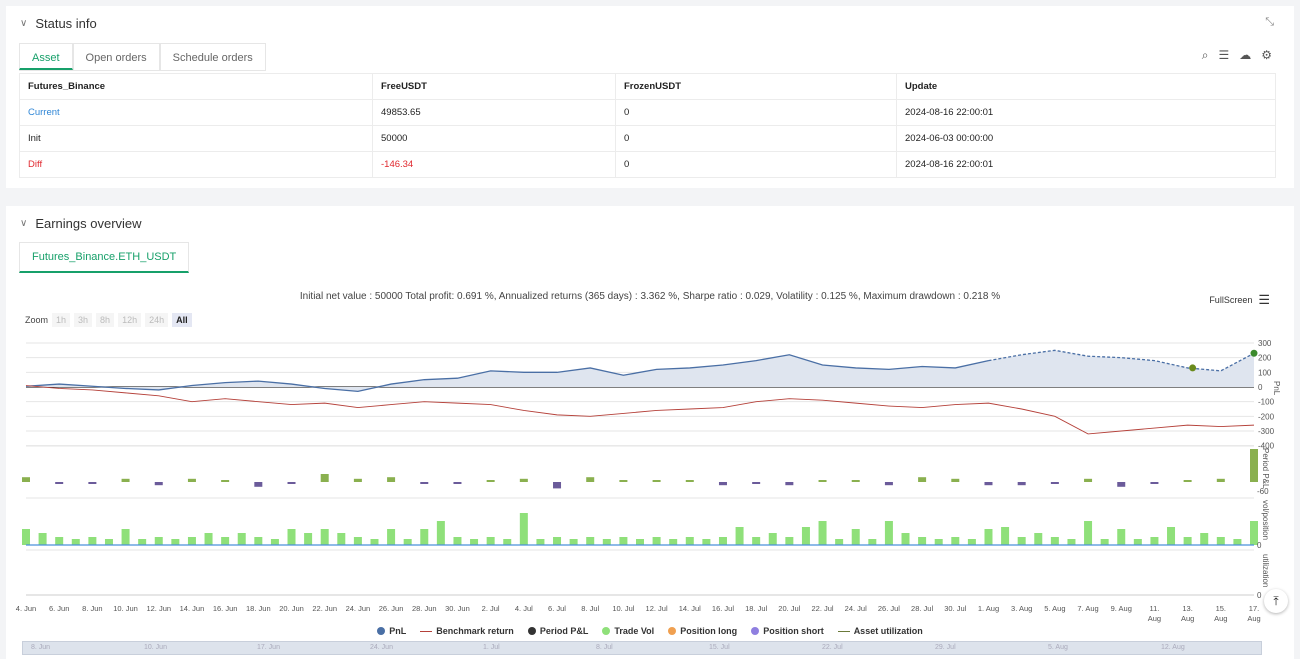  What do you see at coordinates (922, 608) in the screenshot?
I see `x-tick-label: 28. Jul` at bounding box center [922, 608].